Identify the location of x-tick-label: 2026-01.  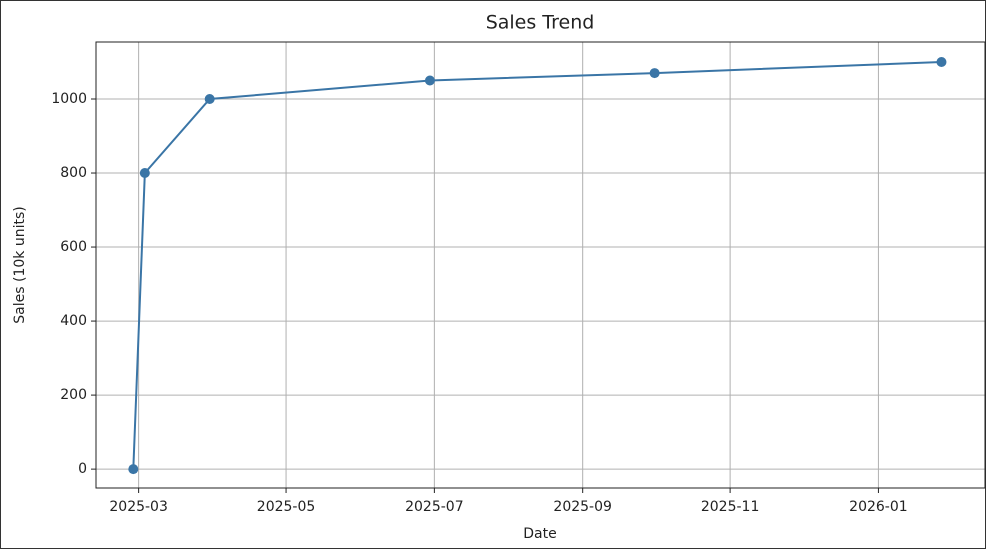
(878, 507).